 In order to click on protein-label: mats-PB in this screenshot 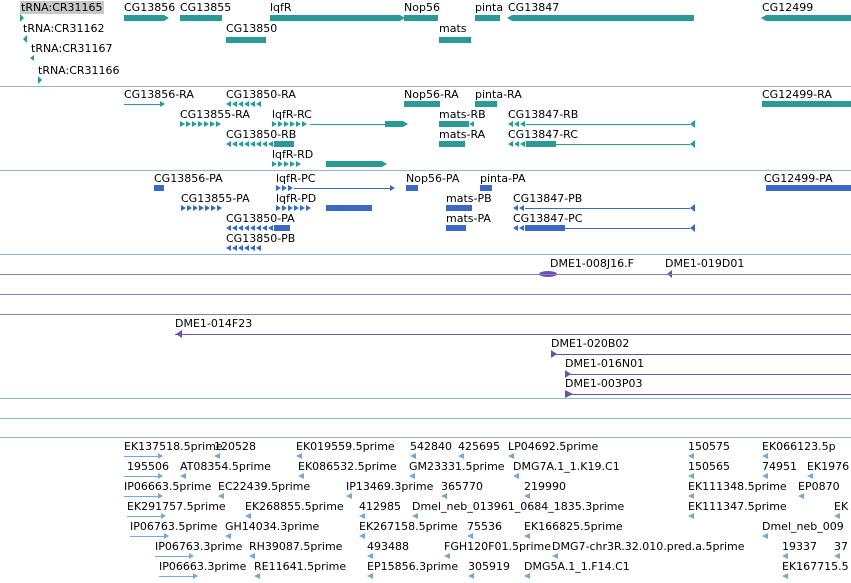, I will do `click(469, 198)`.